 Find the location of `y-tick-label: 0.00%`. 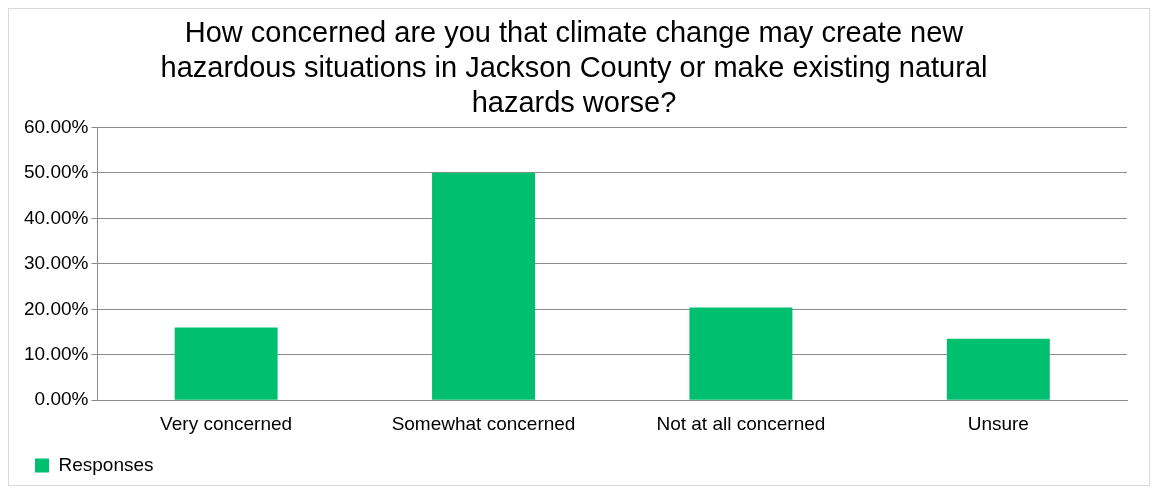

y-tick-label: 0.00% is located at coordinates (61, 399).